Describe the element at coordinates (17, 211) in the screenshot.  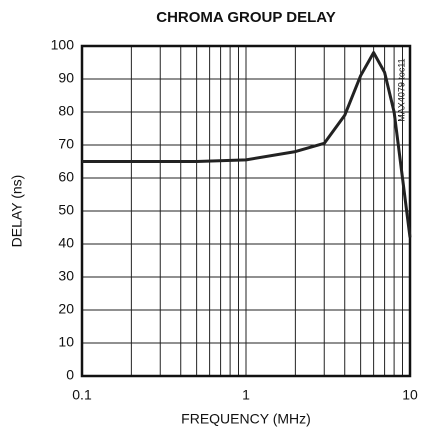
I see `y-axis-label: DELAY (ns)` at that location.